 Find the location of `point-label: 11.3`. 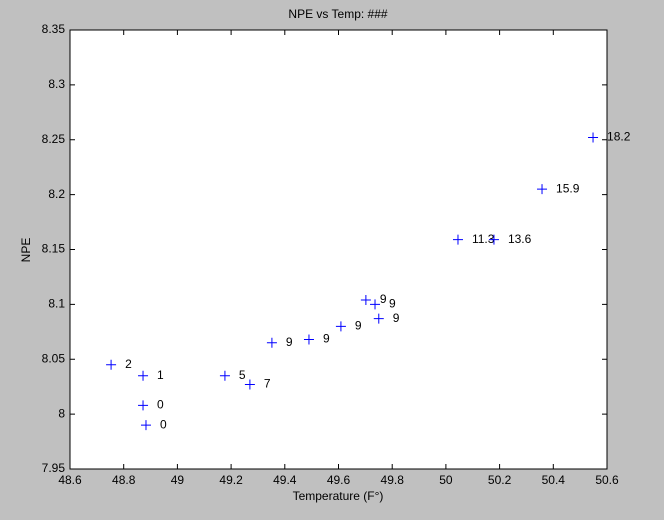

point-label: 11.3 is located at coordinates (483, 239).